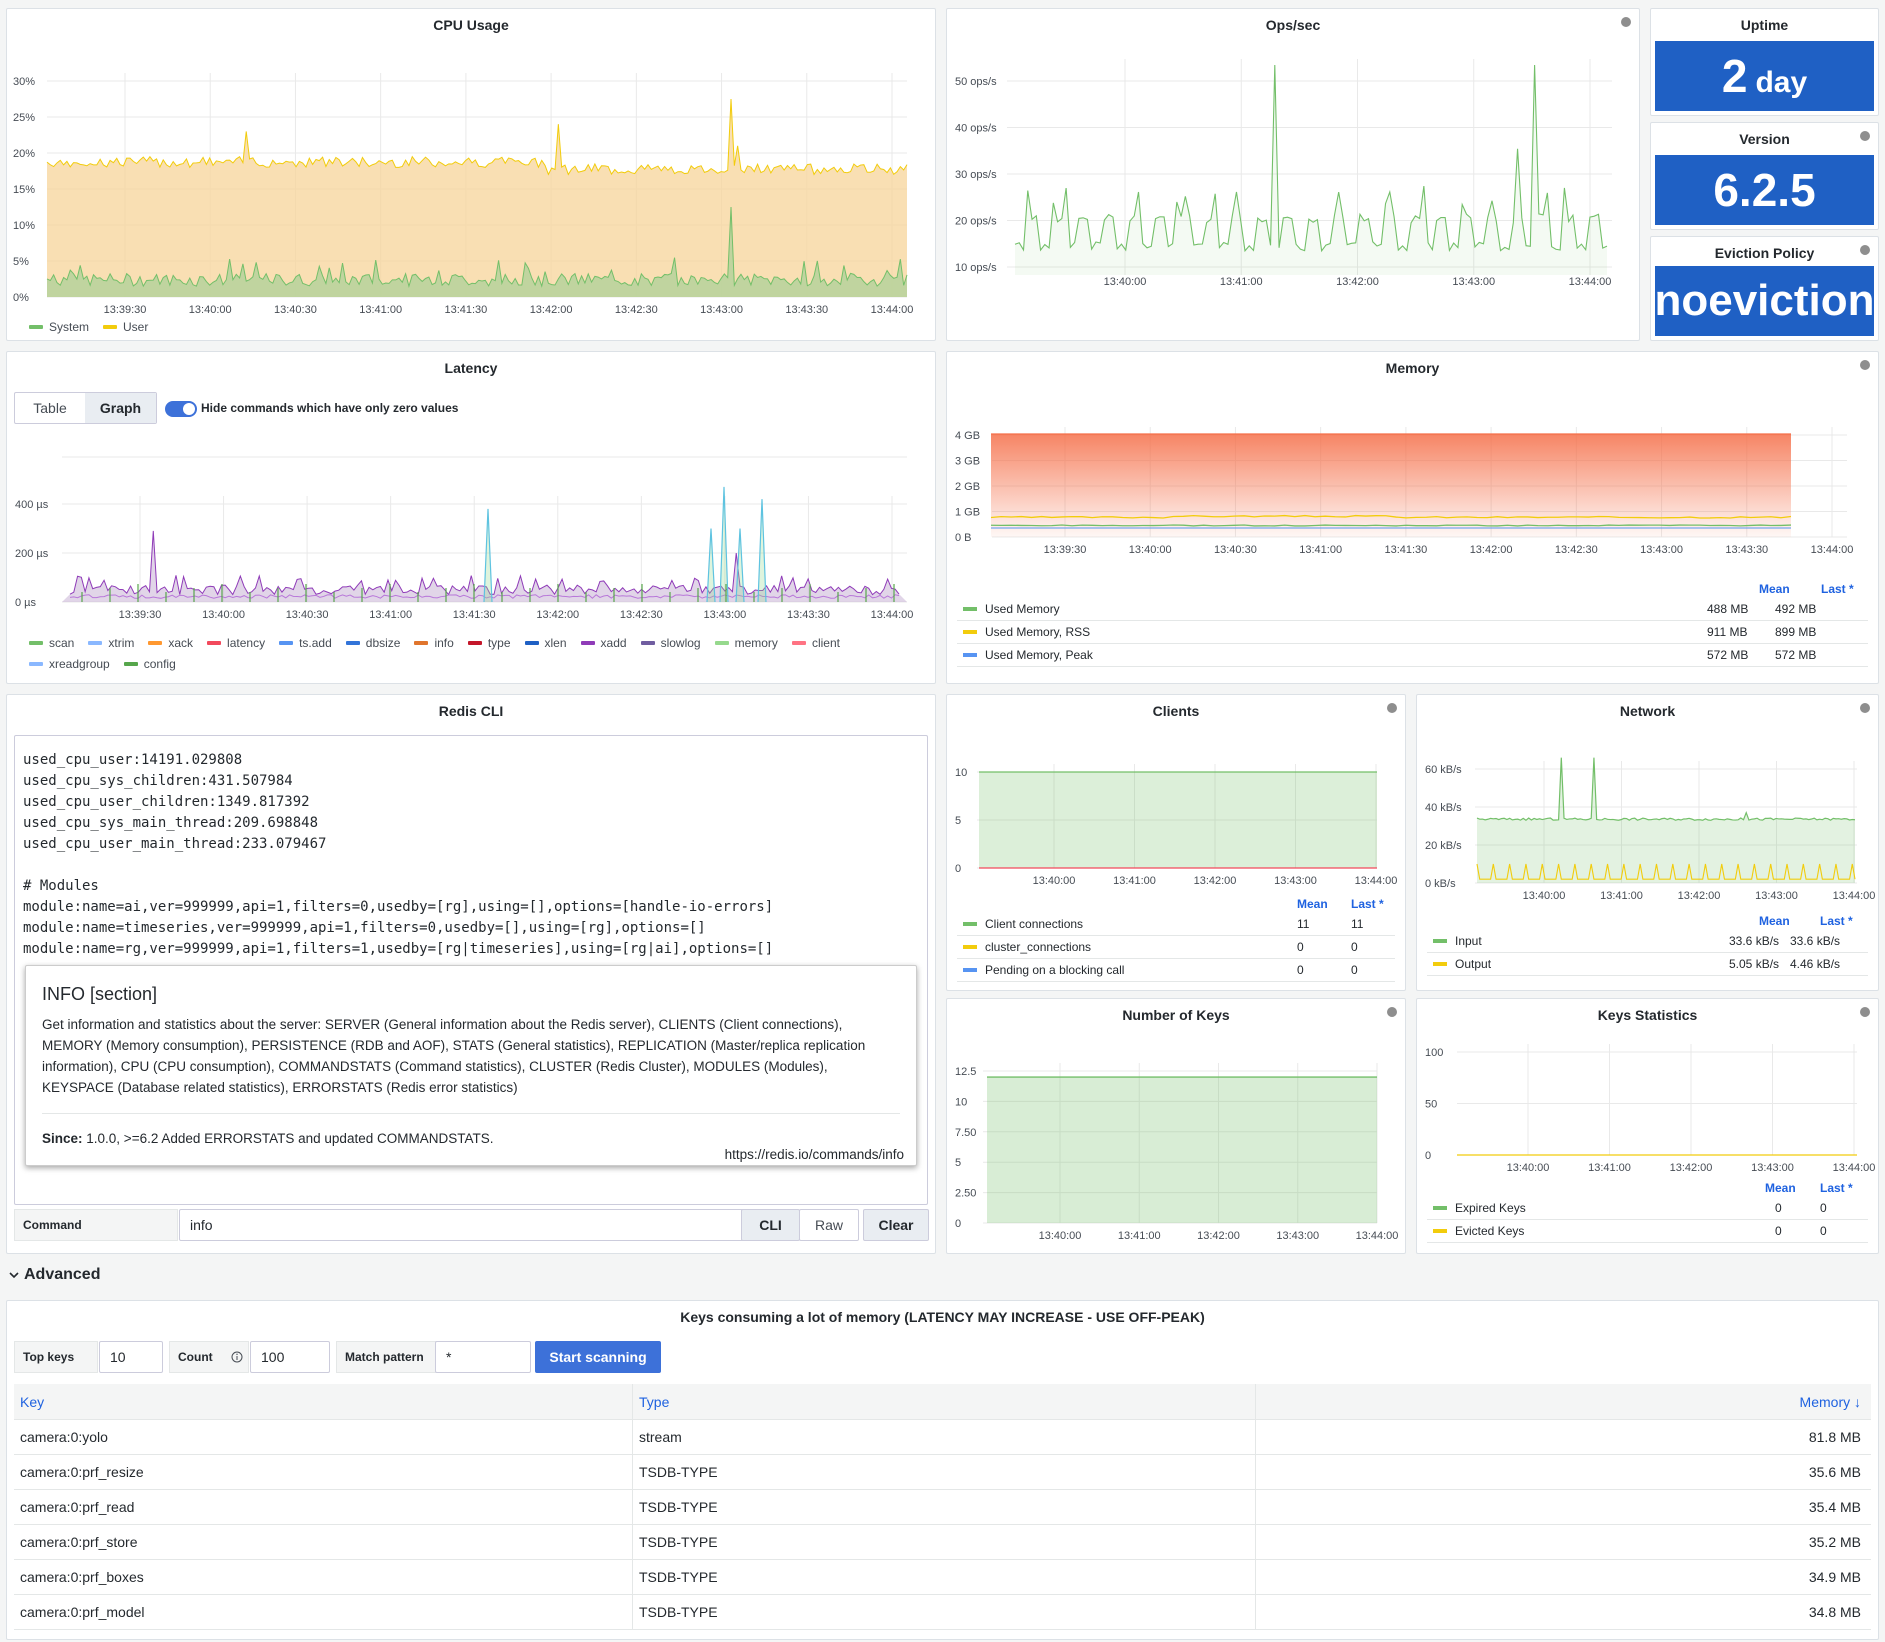 The image size is (1885, 1642). I want to click on legend-item: xlen, so click(545, 642).